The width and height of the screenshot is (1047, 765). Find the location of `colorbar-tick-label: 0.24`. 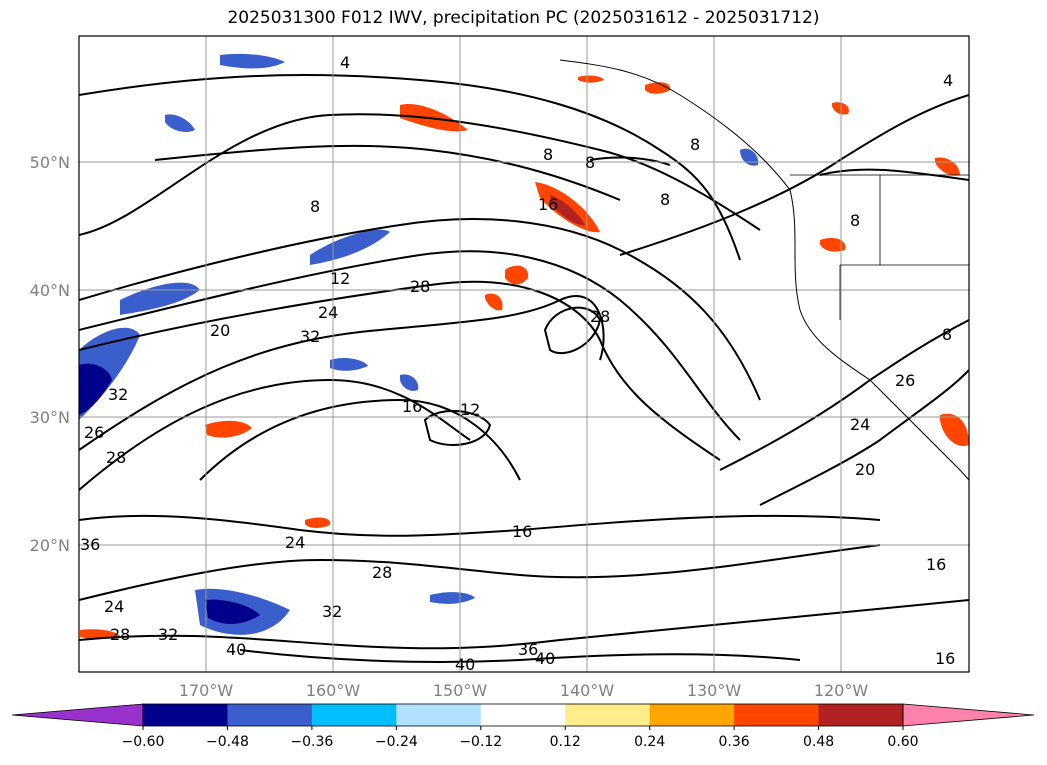

colorbar-tick-label: 0.24 is located at coordinates (649, 742).